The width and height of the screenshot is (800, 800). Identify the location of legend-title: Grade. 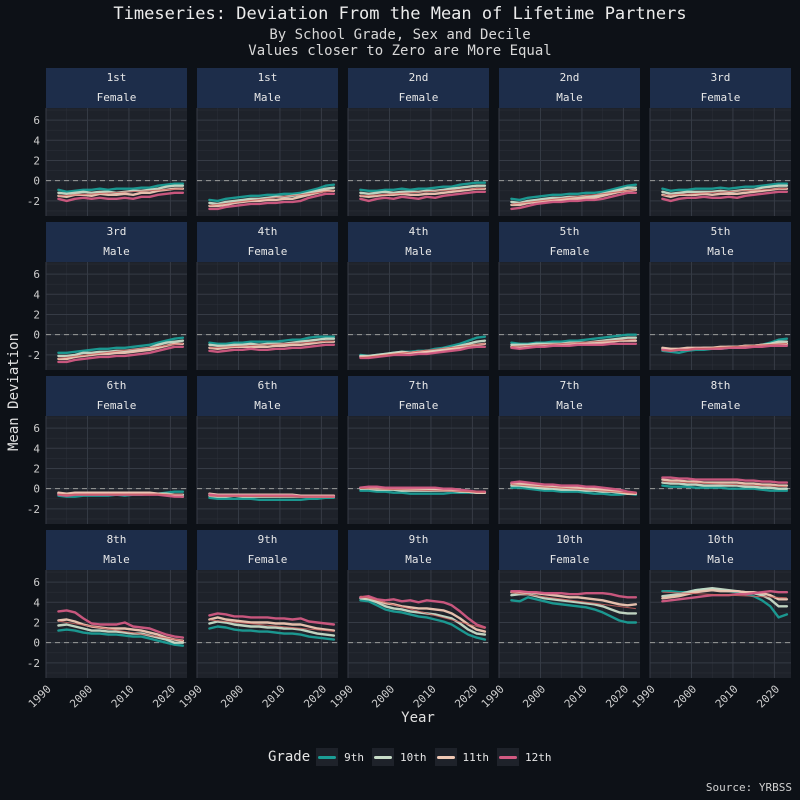
(289, 757).